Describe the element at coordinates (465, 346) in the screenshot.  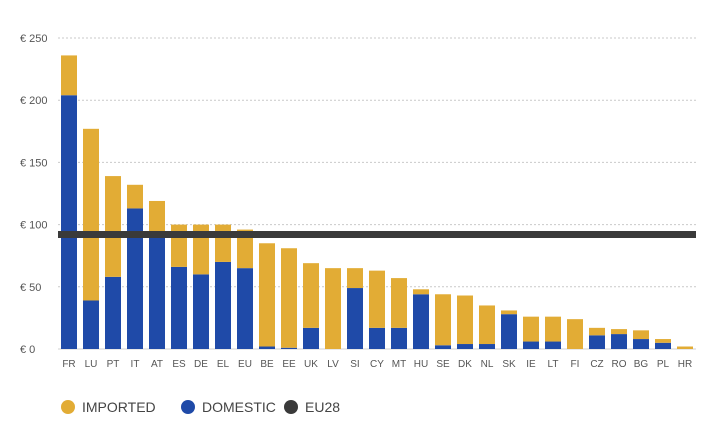
I see `bar-domestic-dk` at that location.